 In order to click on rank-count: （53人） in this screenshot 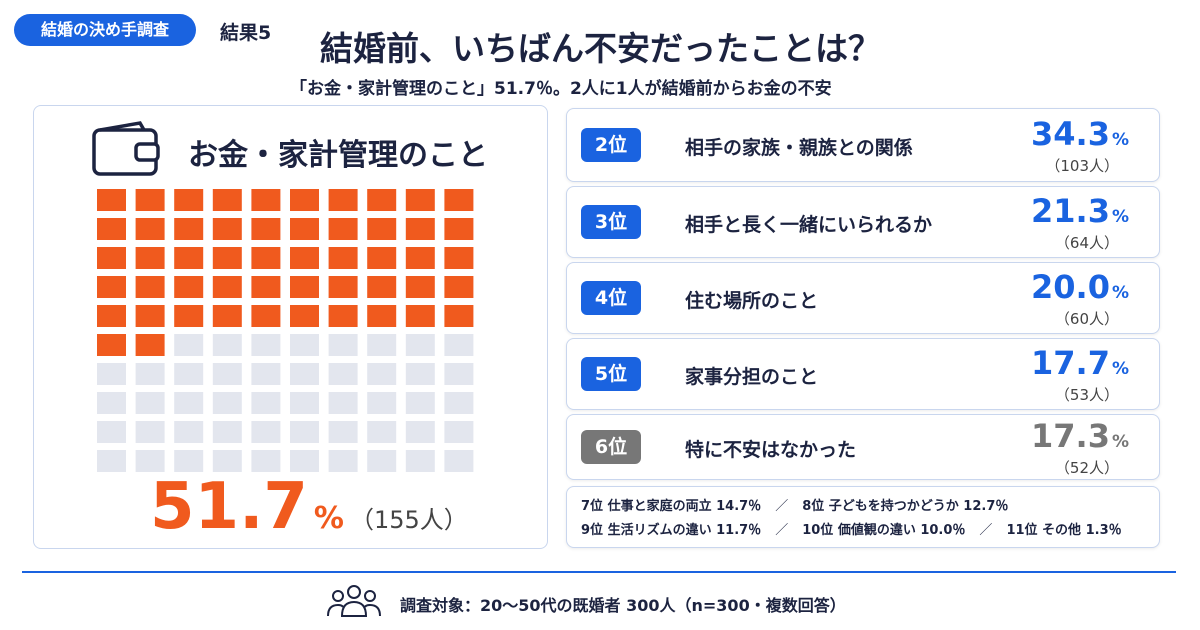, I will do `click(1086, 395)`.